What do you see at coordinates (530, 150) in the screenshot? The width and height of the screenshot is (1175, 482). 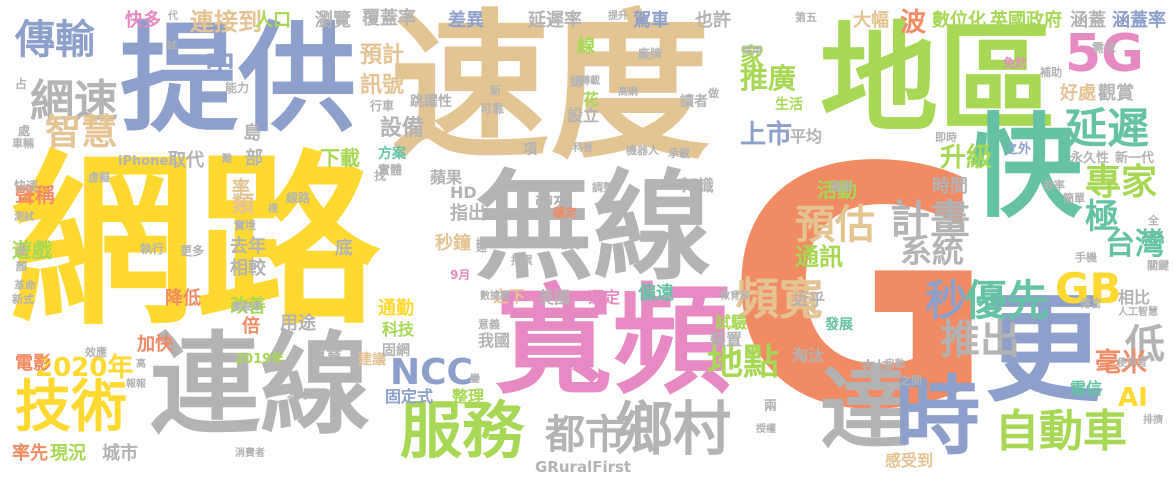 I see `word-158: 項` at bounding box center [530, 150].